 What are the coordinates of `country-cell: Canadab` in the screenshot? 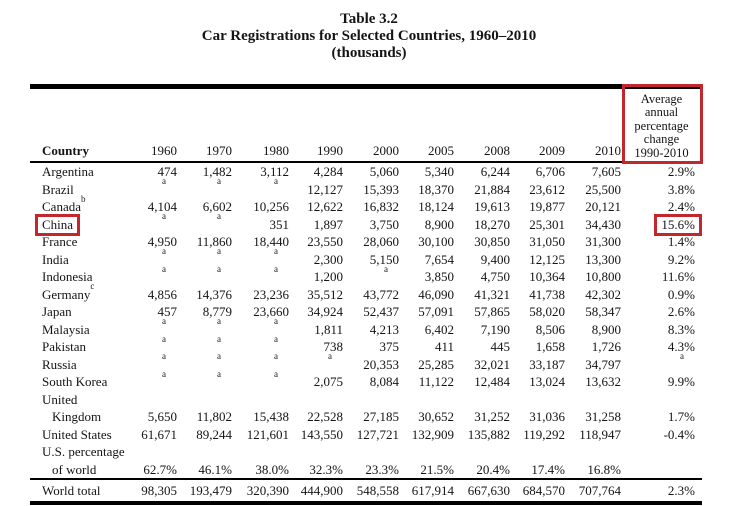 It's located at (77, 205).